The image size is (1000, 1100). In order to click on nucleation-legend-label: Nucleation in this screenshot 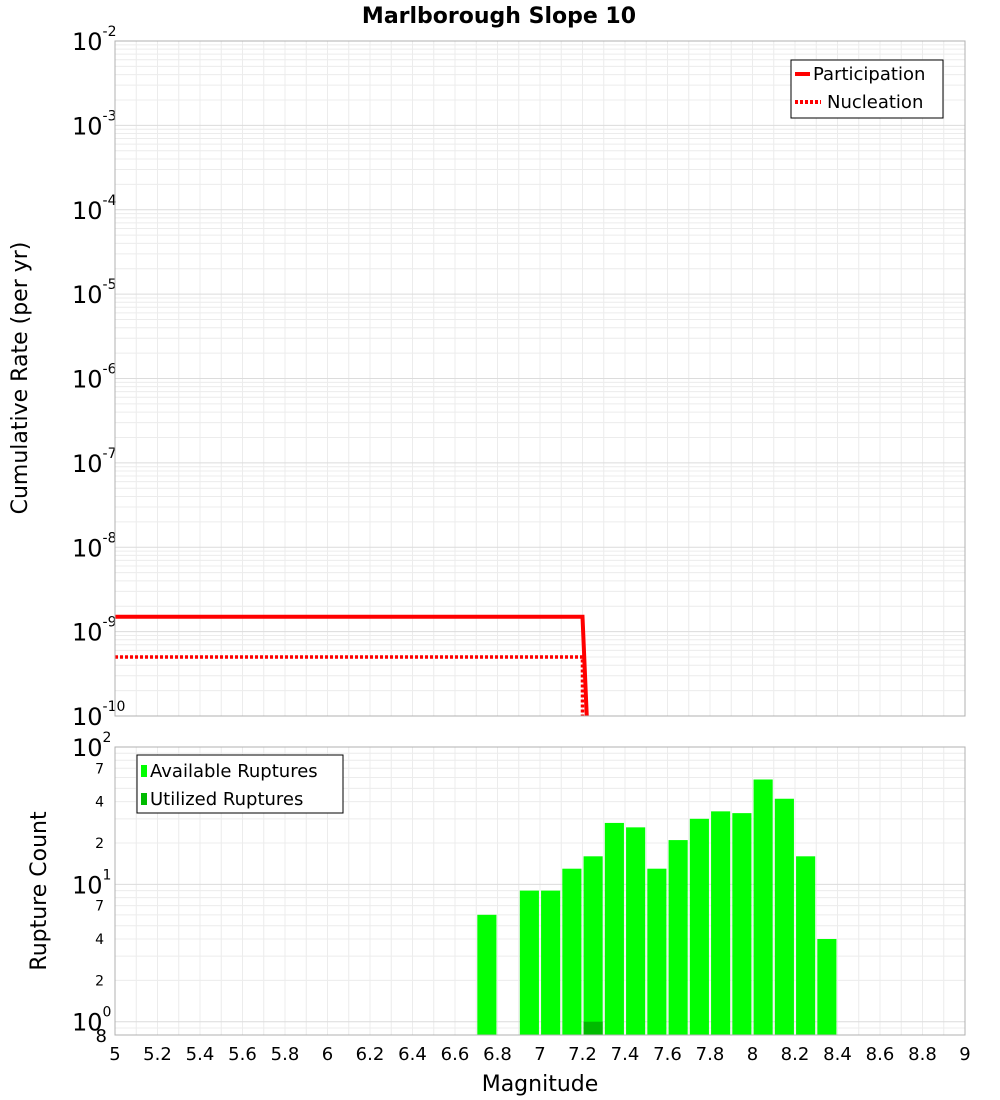, I will do `click(875, 102)`.